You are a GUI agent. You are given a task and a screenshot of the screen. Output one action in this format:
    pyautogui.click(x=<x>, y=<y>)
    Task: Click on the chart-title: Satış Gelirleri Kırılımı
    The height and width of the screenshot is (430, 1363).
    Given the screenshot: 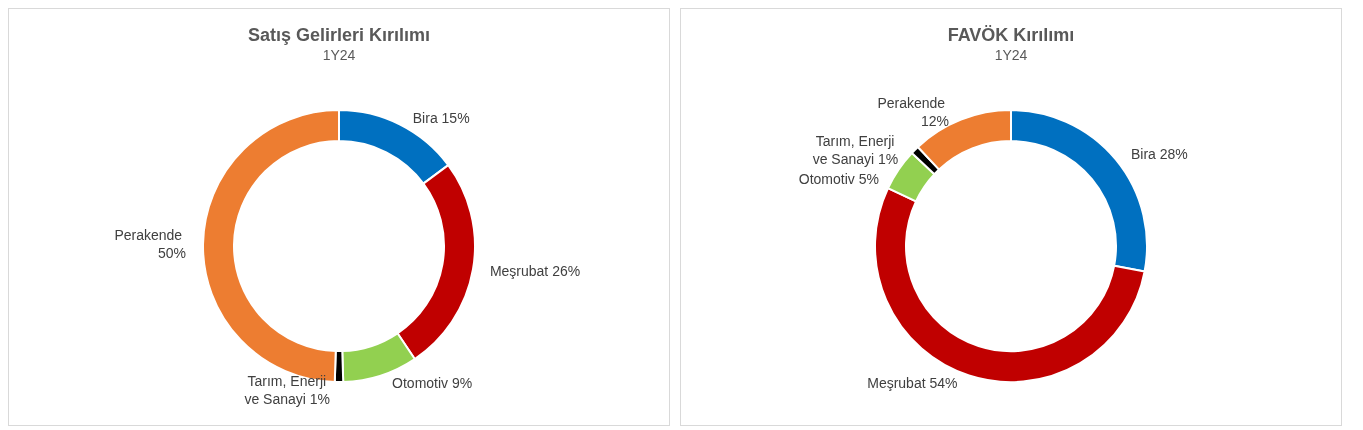 What is the action you would take?
    pyautogui.click(x=339, y=35)
    